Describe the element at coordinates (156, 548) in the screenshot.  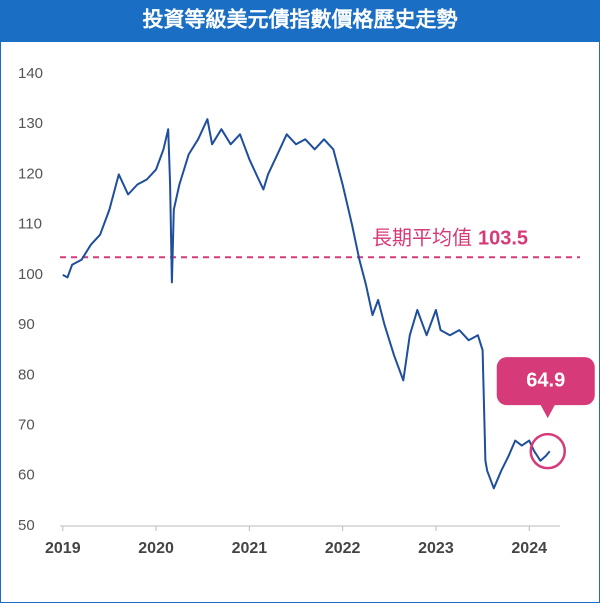
I see `x-tick-label: 2020` at that location.